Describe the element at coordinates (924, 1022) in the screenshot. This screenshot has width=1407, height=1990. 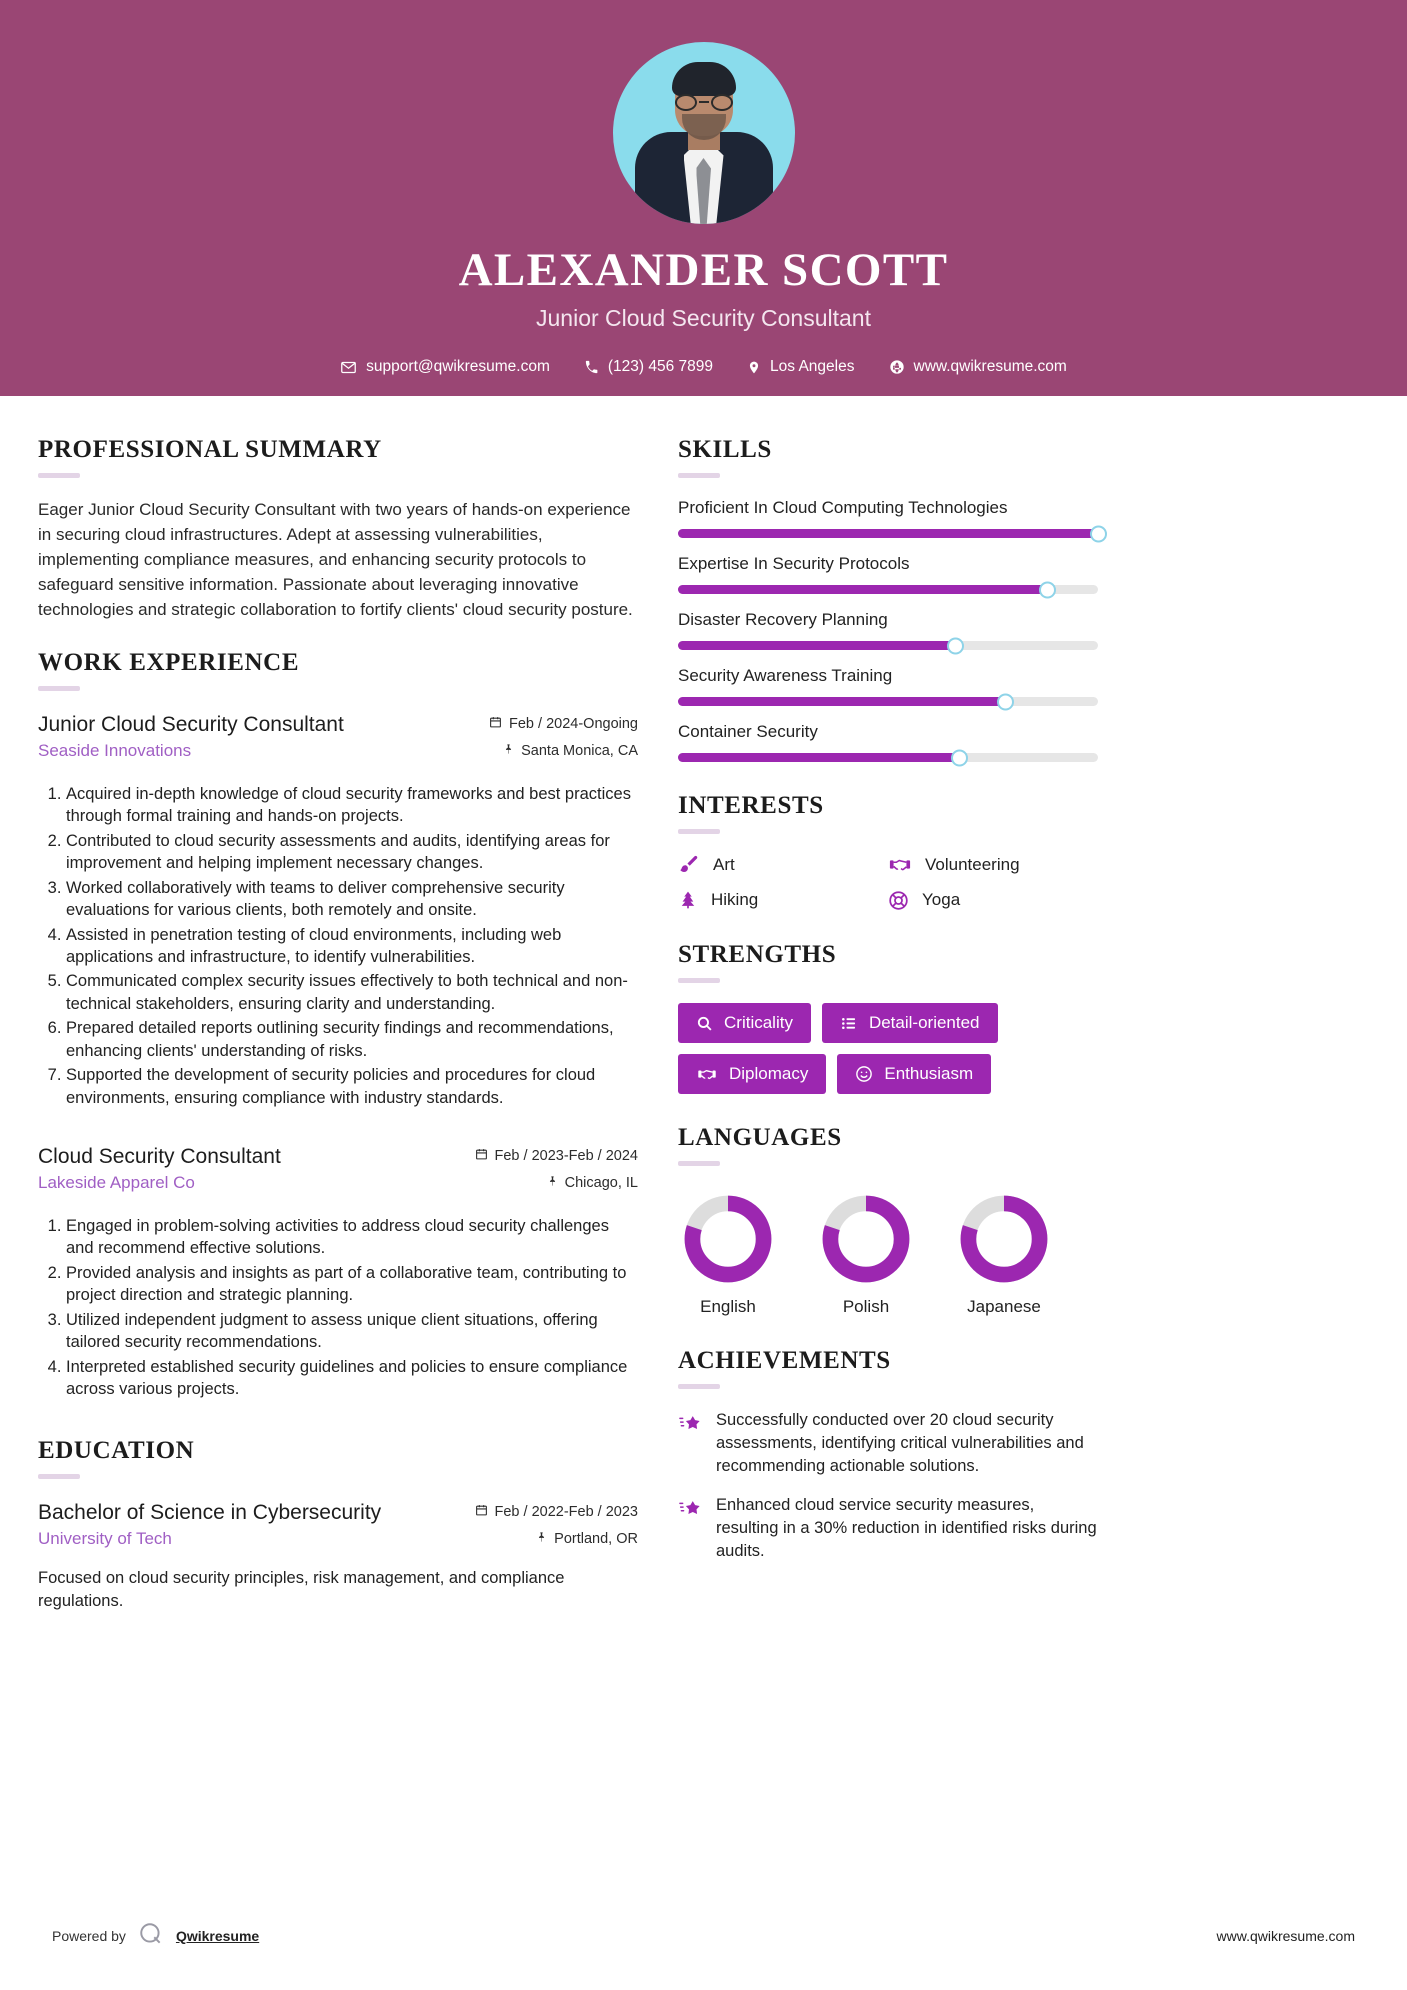
I see `strength-label: Detail-oriented` at that location.